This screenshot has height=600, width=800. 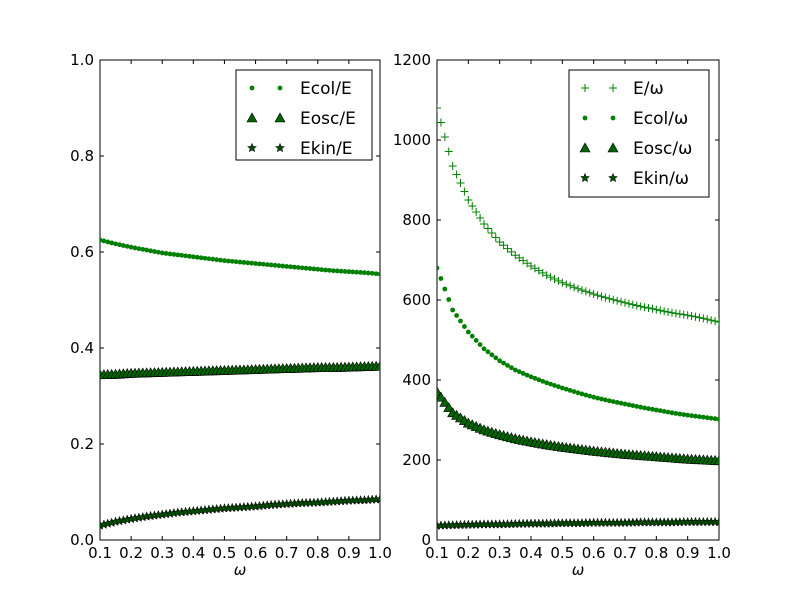 I want to click on y-tick-label: 0.6, so click(x=82, y=252).